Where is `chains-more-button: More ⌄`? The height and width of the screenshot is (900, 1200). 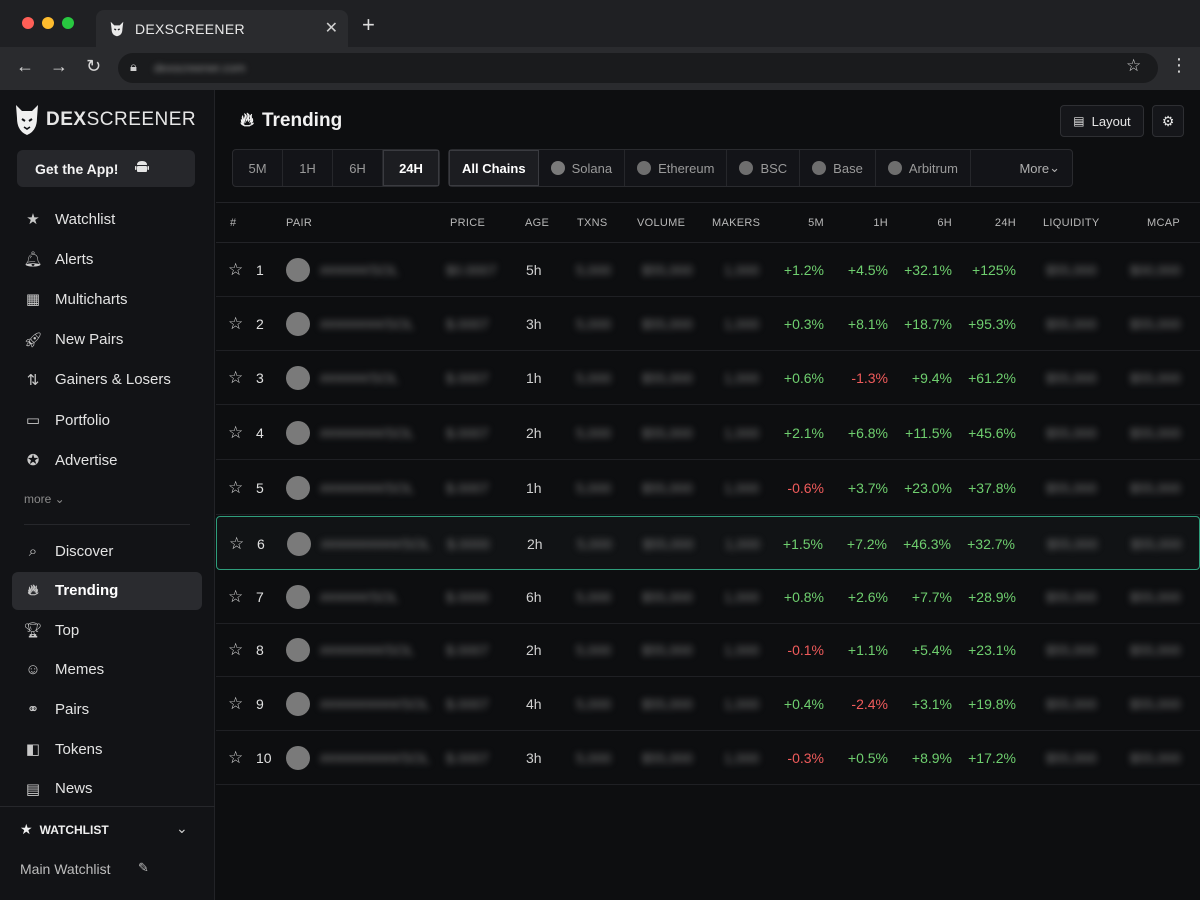
chains-more-button: More ⌄ is located at coordinates (1039, 168).